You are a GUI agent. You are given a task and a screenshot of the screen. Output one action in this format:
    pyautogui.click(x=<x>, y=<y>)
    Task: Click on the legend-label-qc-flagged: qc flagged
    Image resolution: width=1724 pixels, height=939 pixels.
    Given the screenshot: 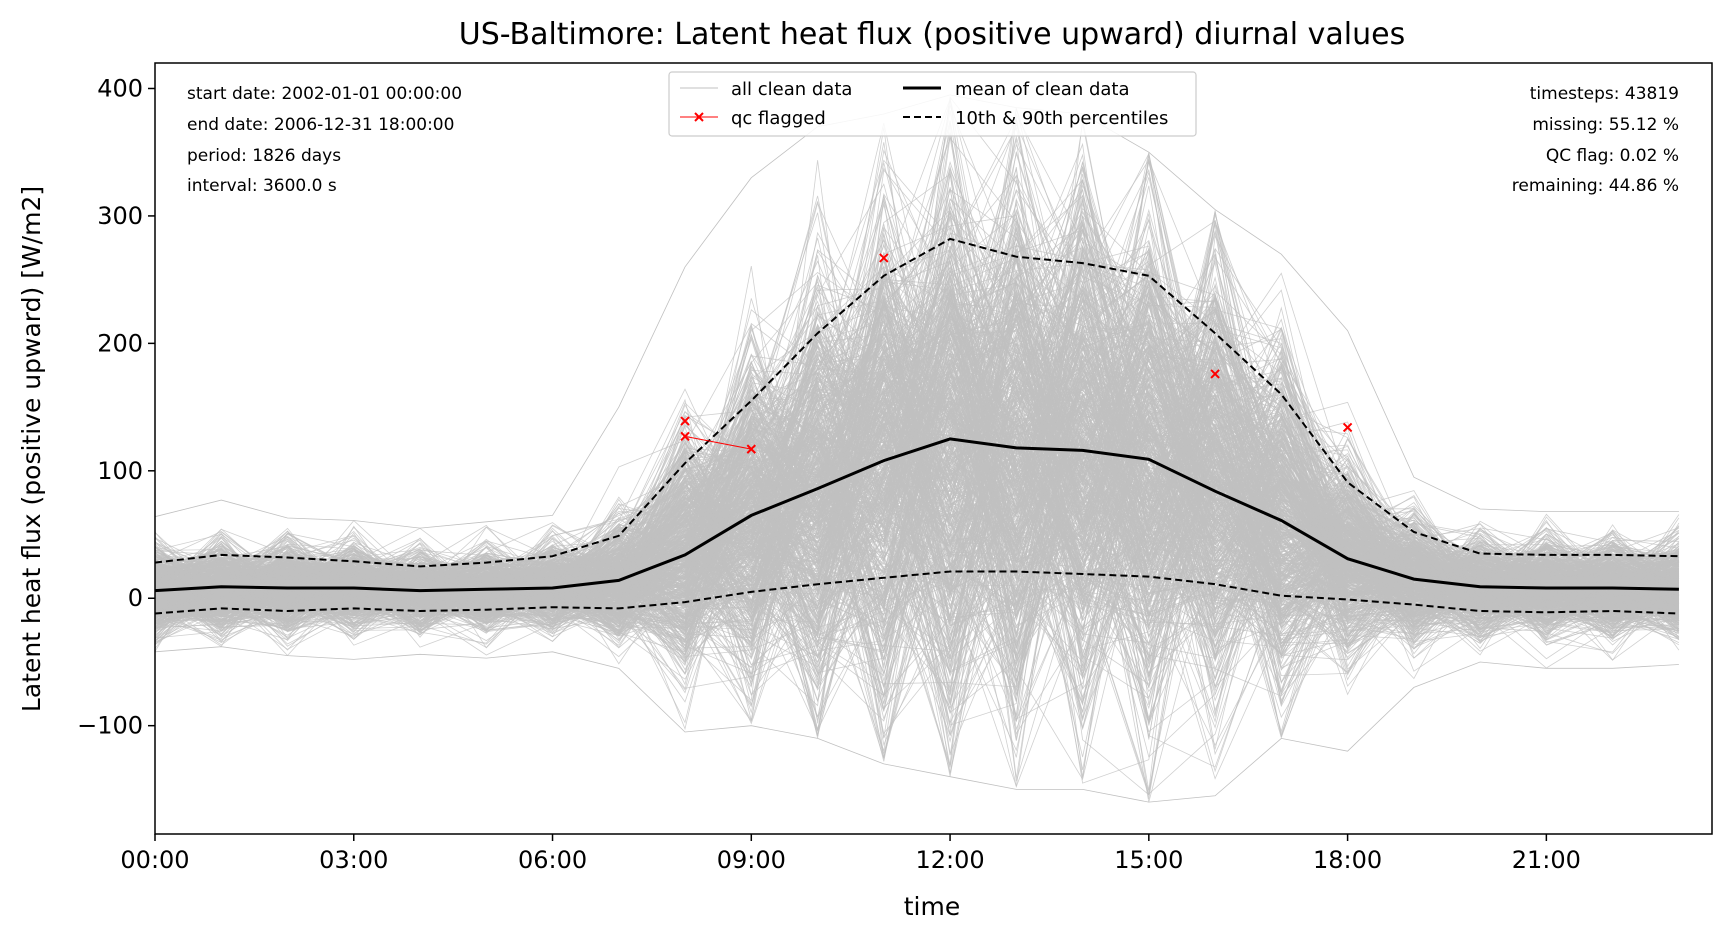 What is the action you would take?
    pyautogui.click(x=778, y=118)
    